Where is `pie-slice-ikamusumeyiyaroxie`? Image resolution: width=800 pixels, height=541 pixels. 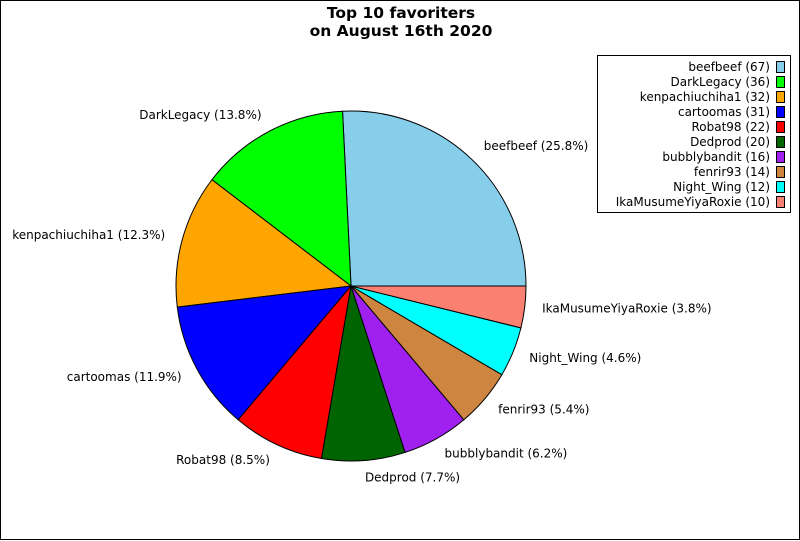
pie-slice-ikamusumeyiyaroxie is located at coordinates (438, 307).